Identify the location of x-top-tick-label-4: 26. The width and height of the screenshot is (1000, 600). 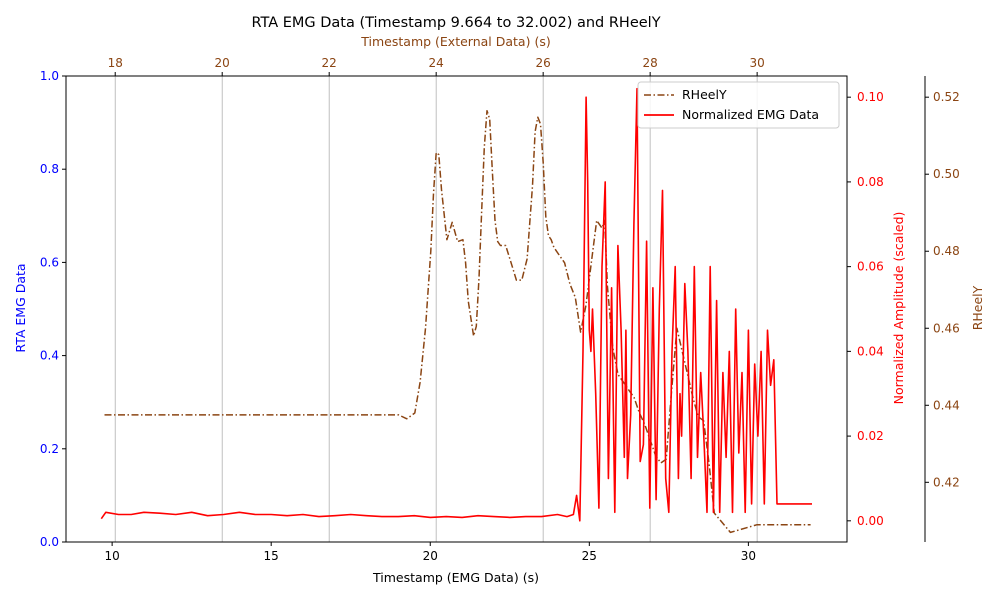
(543, 63).